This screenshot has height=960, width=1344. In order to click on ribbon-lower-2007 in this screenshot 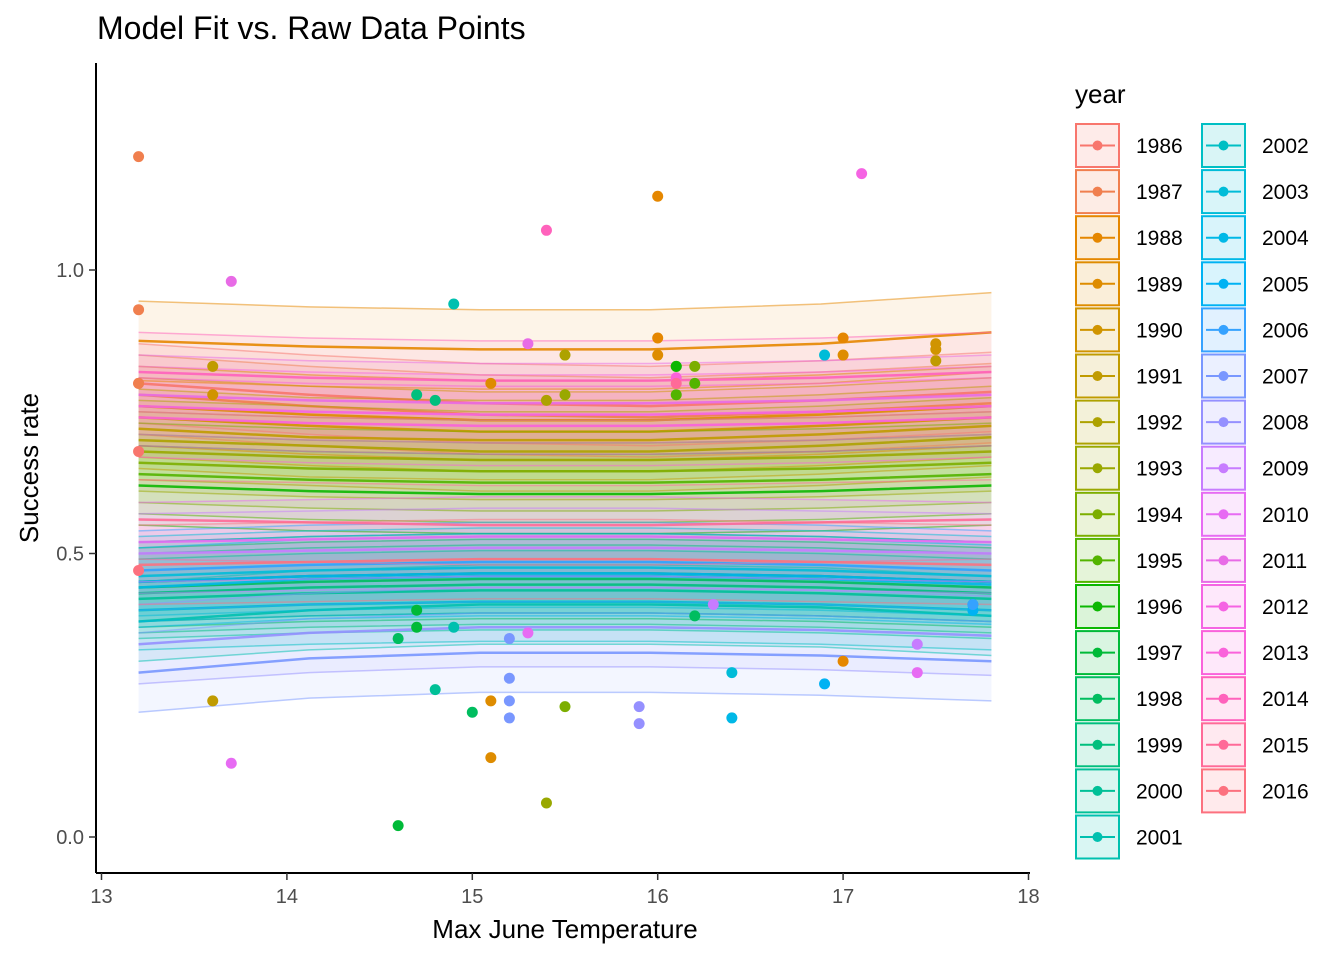, I will do `click(565, 702)`.